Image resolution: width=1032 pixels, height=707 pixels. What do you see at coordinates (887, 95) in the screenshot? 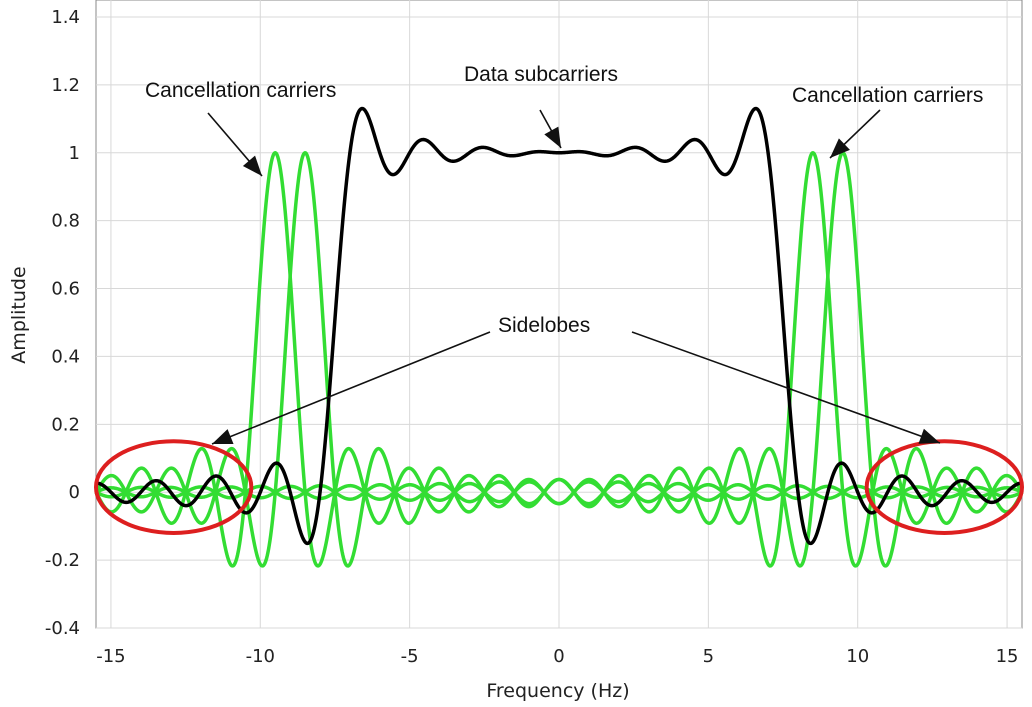
I see `annotation-cancellation-right: Cancellation carriers` at bounding box center [887, 95].